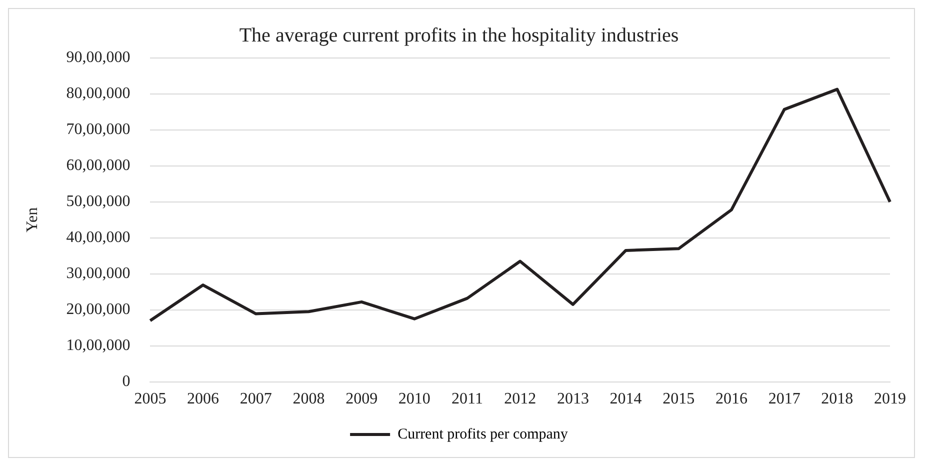 Image resolution: width=925 pixels, height=468 pixels. What do you see at coordinates (459, 35) in the screenshot?
I see `chart-title: The average current profits in the hospitality industries` at bounding box center [459, 35].